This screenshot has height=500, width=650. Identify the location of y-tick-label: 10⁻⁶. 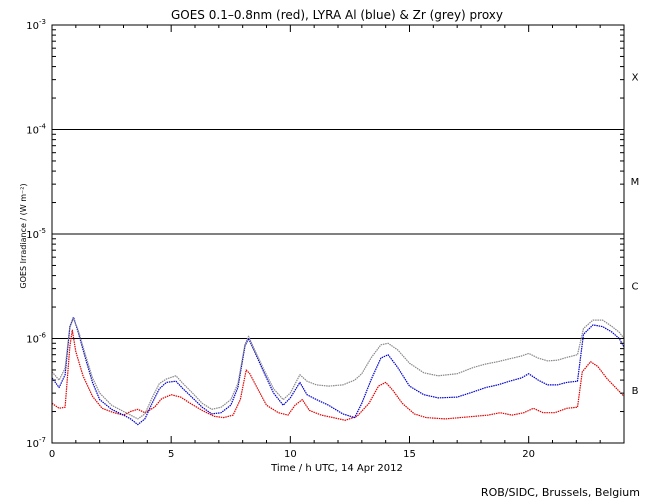
(36, 339).